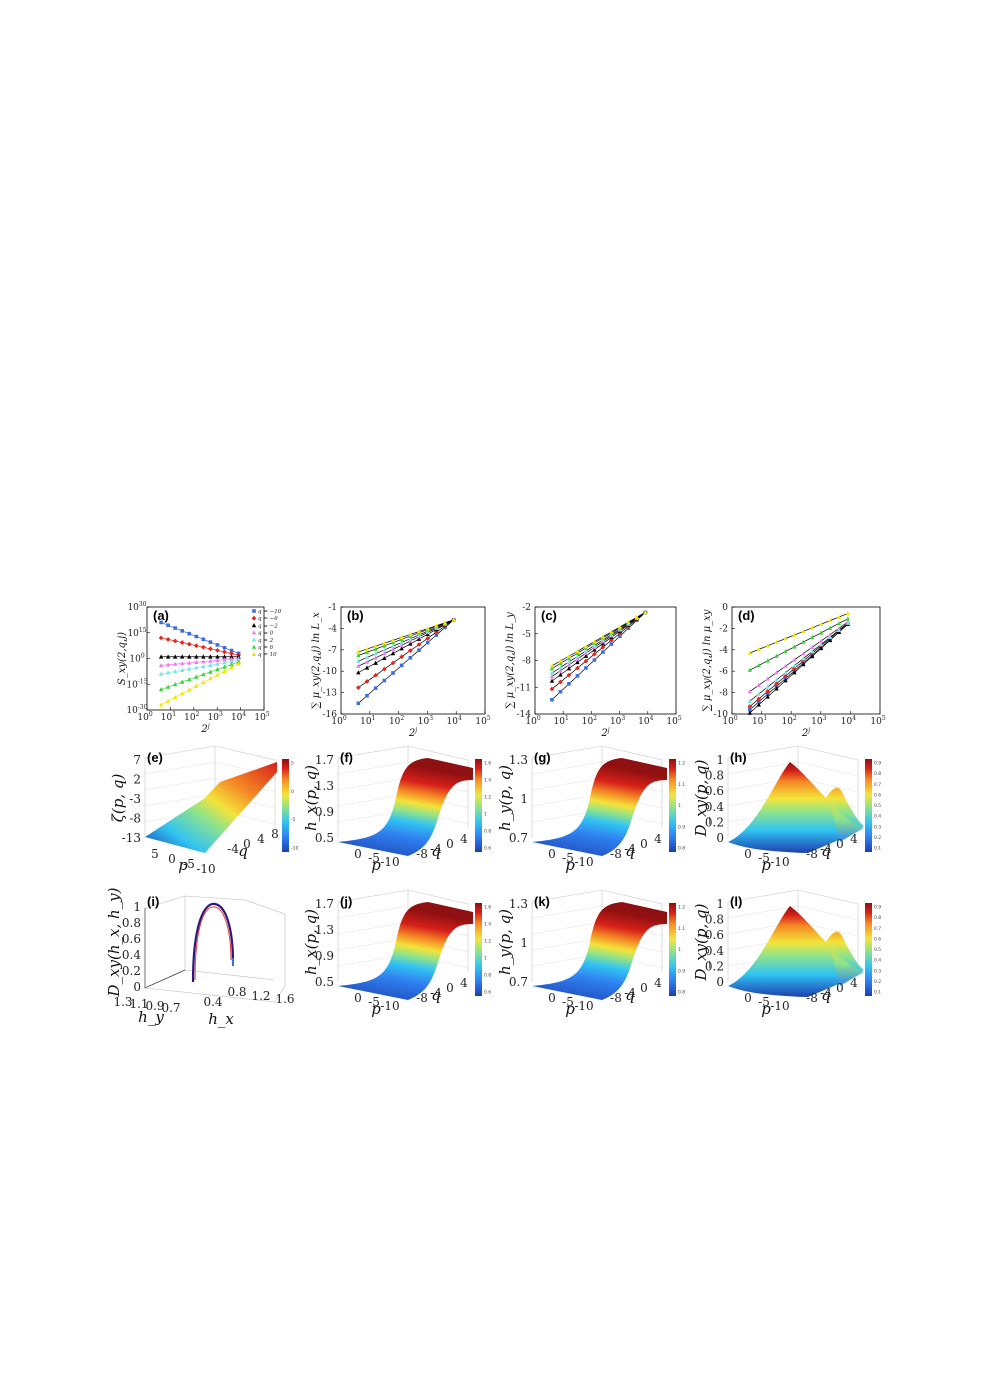 The width and height of the screenshot is (981, 1388). Describe the element at coordinates (275, 834) in the screenshot. I see `q-tick-label: 8` at that location.